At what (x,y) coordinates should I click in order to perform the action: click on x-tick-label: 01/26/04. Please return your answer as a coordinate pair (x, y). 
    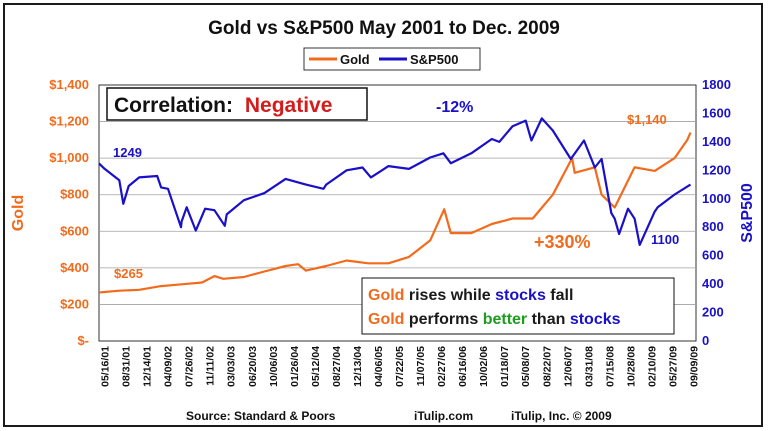
    Looking at the image, I should click on (295, 366).